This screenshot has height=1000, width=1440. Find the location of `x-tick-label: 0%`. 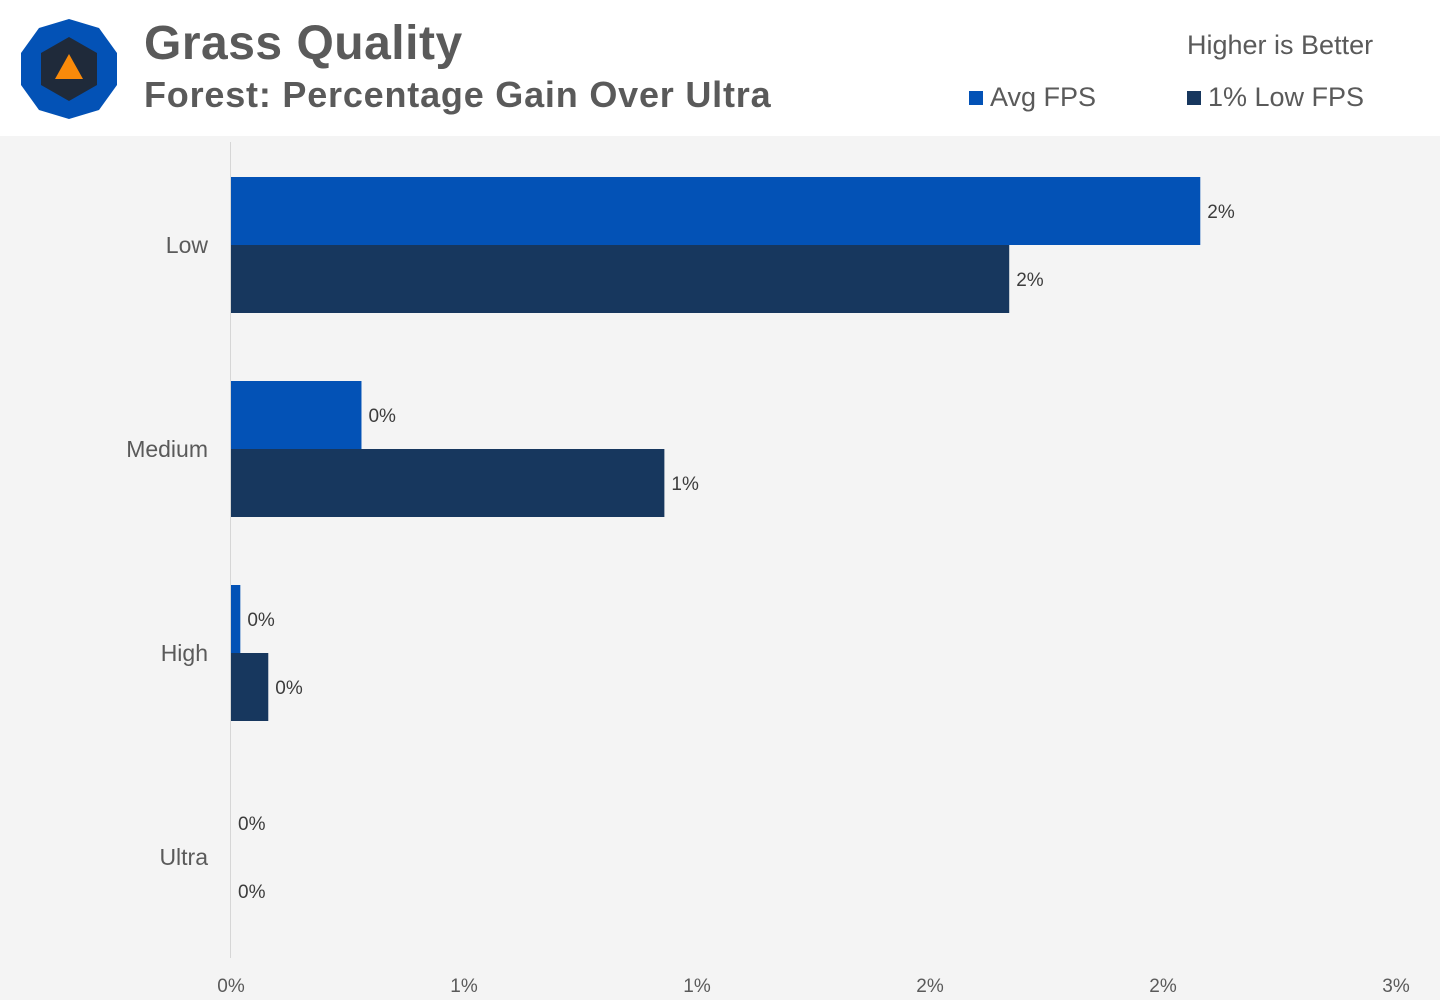

x-tick-label: 0% is located at coordinates (231, 986).